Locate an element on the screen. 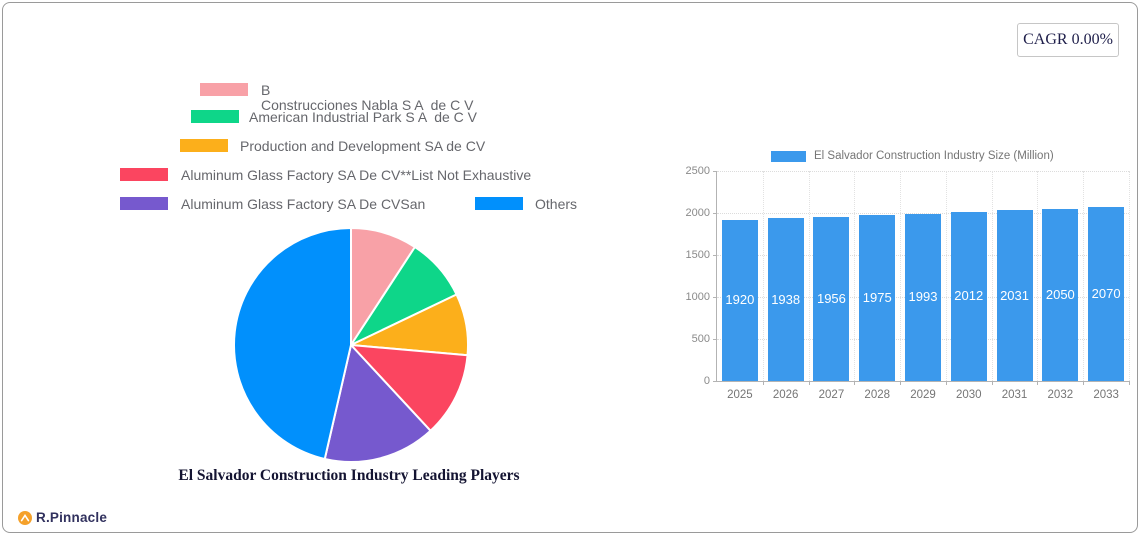  bar-2033 is located at coordinates (1106, 294).